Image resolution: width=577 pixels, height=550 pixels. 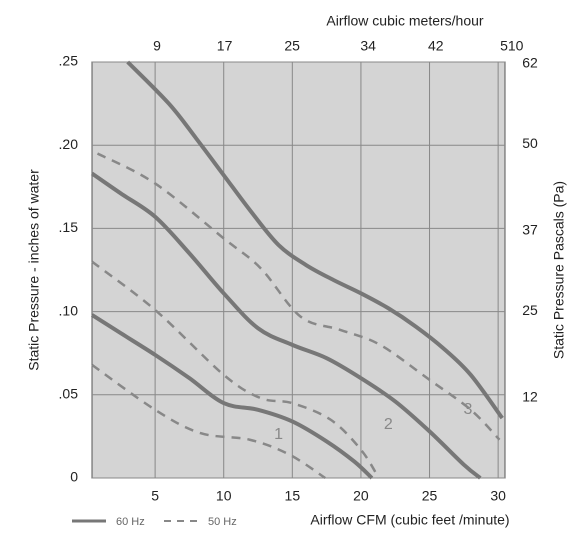 What do you see at coordinates (224, 496) in the screenshot?
I see `x-tick-label: 10` at bounding box center [224, 496].